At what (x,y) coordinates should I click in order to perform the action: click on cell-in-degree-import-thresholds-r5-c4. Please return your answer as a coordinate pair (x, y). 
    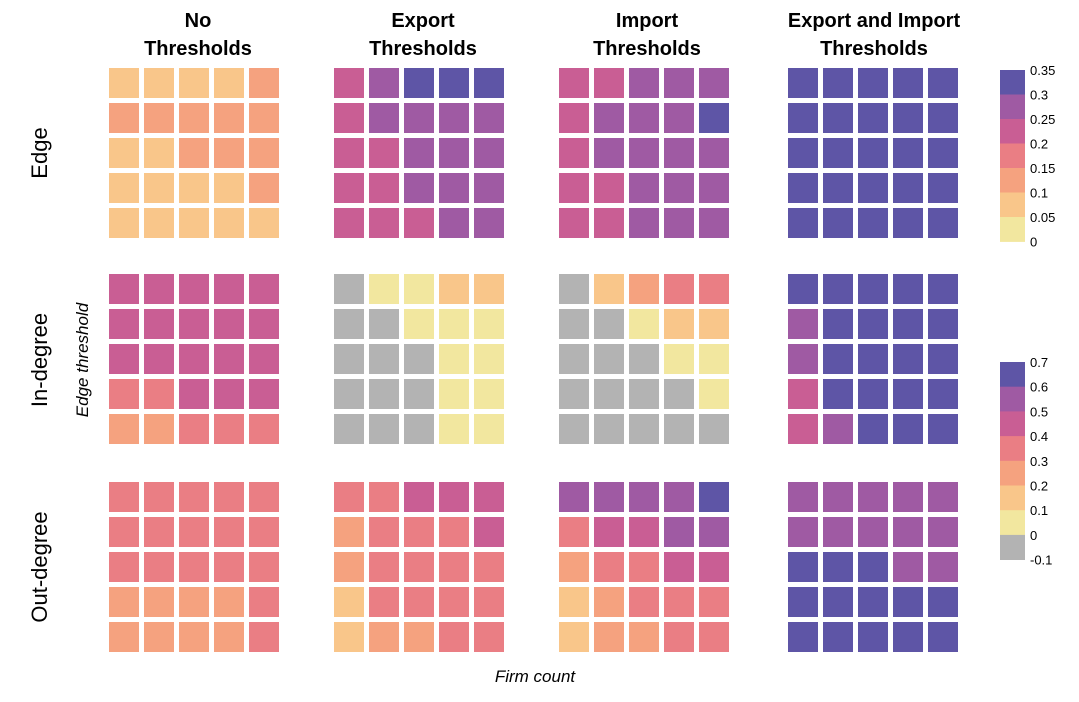
    Looking at the image, I should click on (679, 429).